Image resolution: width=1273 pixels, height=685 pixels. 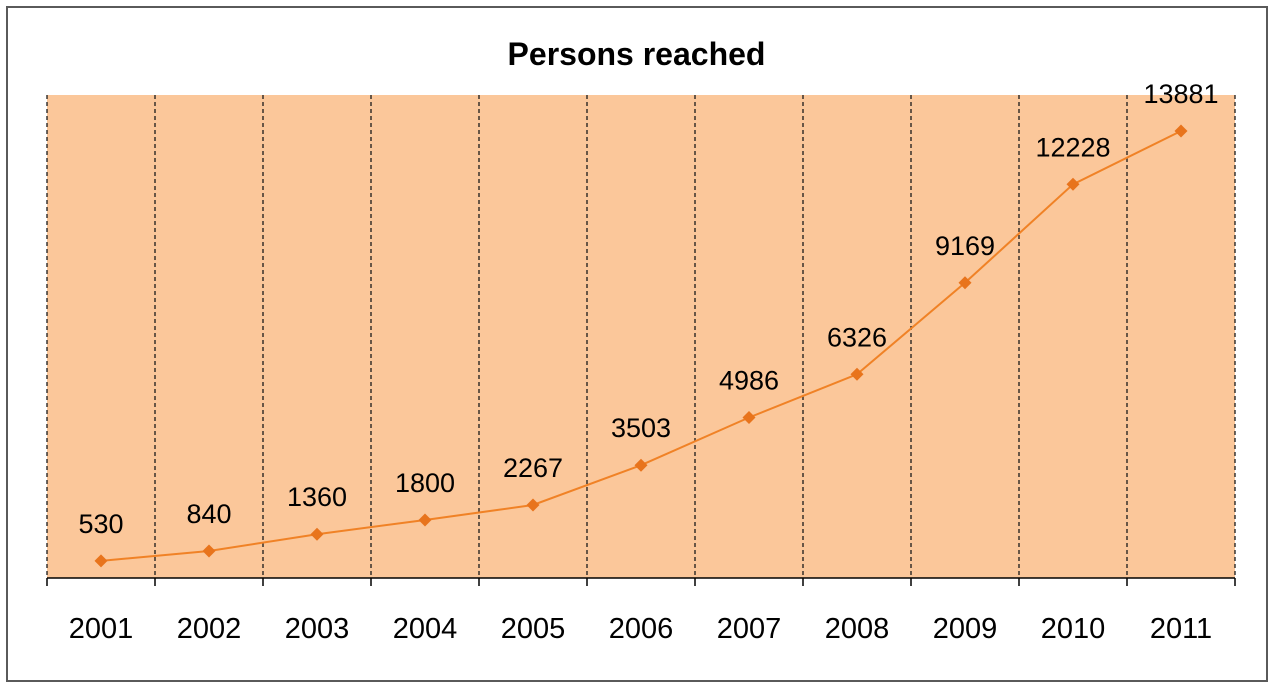 What do you see at coordinates (533, 629) in the screenshot?
I see `x-tick-label-2005: 2005` at bounding box center [533, 629].